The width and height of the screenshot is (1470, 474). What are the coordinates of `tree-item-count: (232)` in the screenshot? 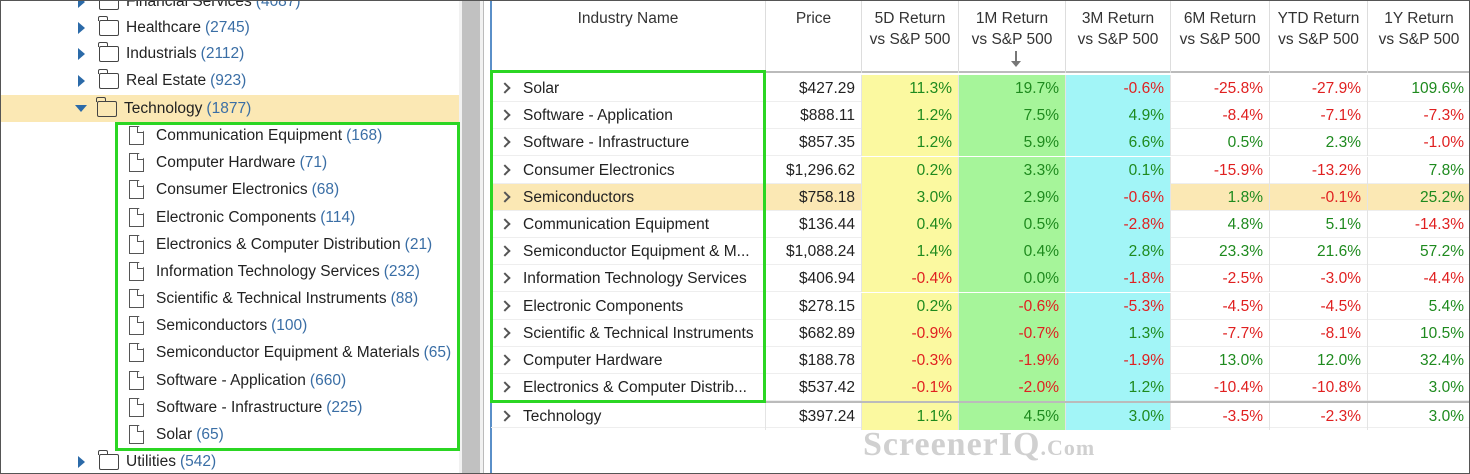 It's located at (401, 271).